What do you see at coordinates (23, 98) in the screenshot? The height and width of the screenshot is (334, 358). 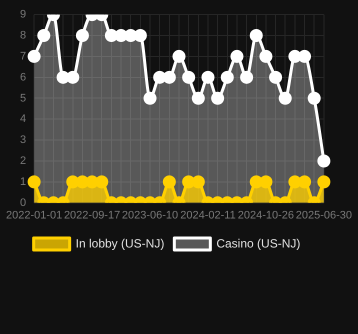 I see `y-tick-label: 5` at bounding box center [23, 98].